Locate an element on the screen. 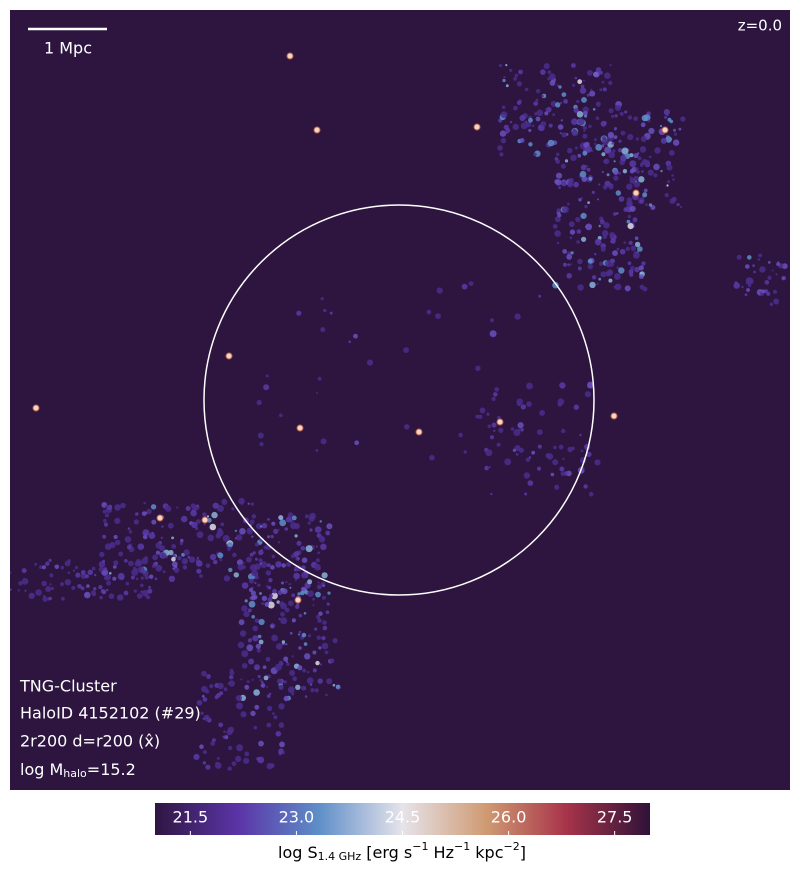 This screenshot has width=800, height=873. mass-label-part: log M is located at coordinates (41, 769).